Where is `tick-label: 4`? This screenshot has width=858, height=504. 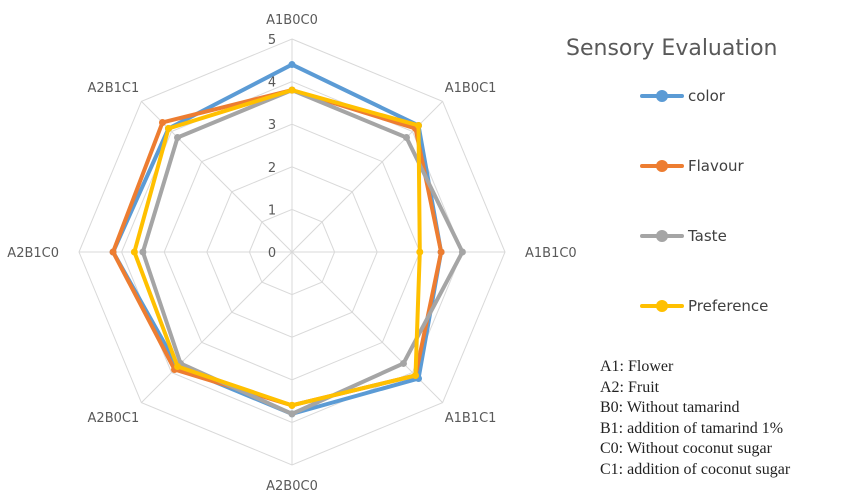 tick-label: 4 is located at coordinates (272, 83).